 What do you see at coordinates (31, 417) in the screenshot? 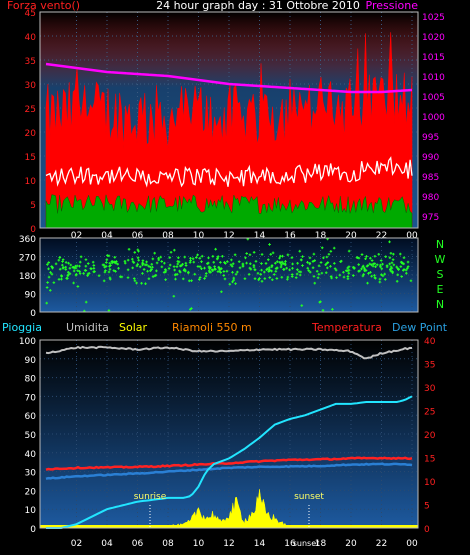
I see `humidity-tick-label: 60` at bounding box center [31, 417].